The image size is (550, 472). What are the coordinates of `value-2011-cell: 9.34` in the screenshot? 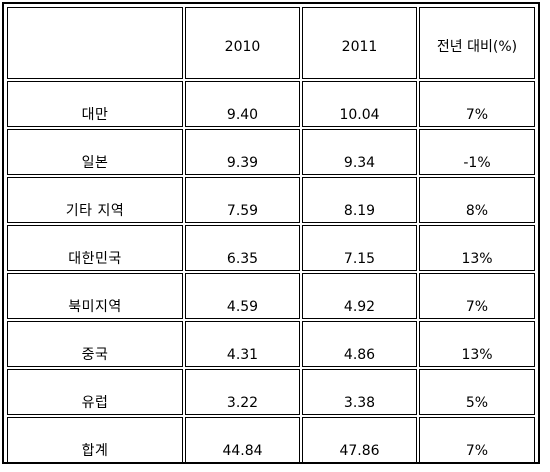 It's located at (359, 152).